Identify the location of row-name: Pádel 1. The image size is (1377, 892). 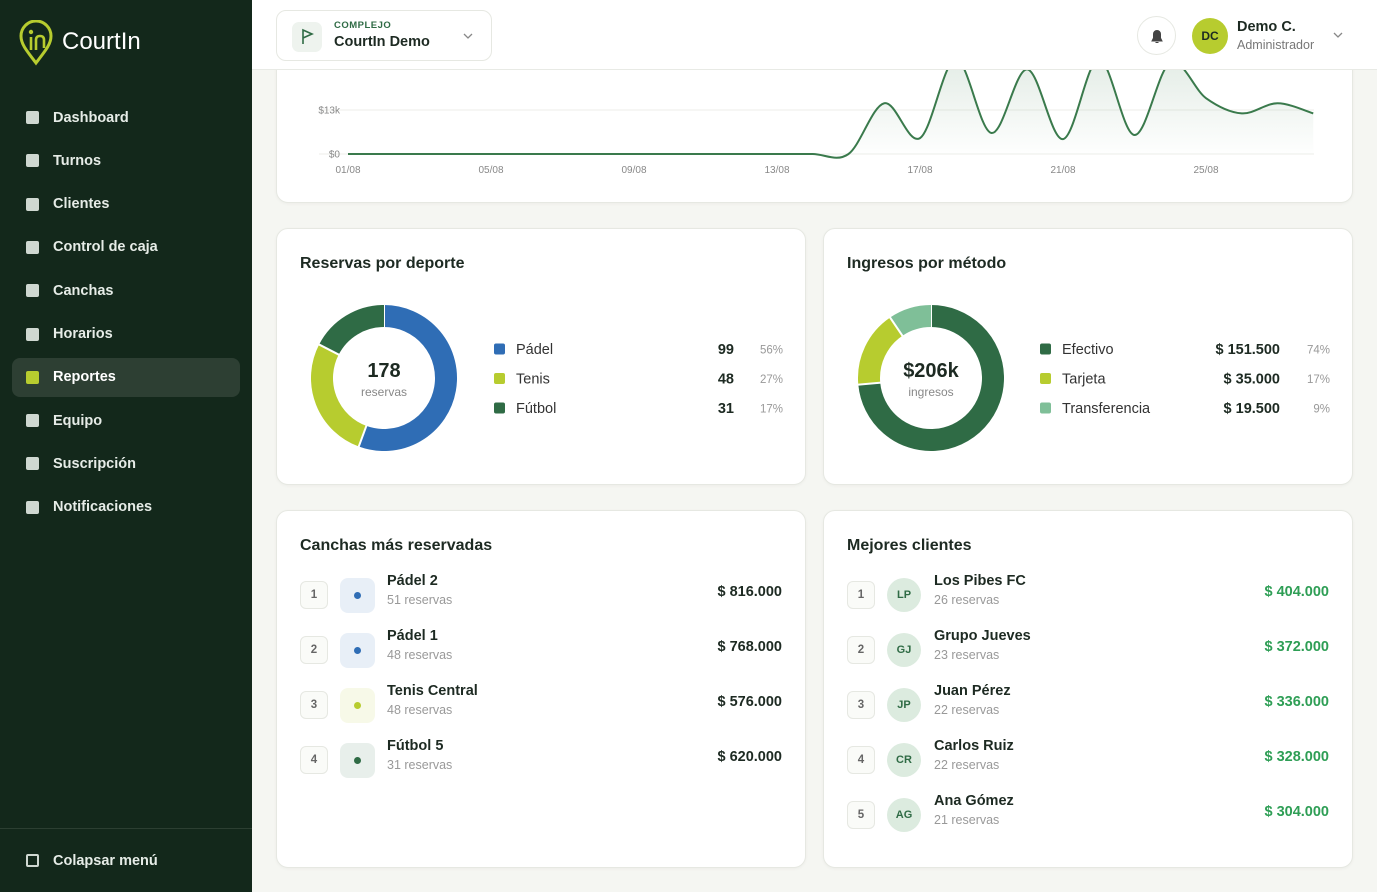
(412, 636).